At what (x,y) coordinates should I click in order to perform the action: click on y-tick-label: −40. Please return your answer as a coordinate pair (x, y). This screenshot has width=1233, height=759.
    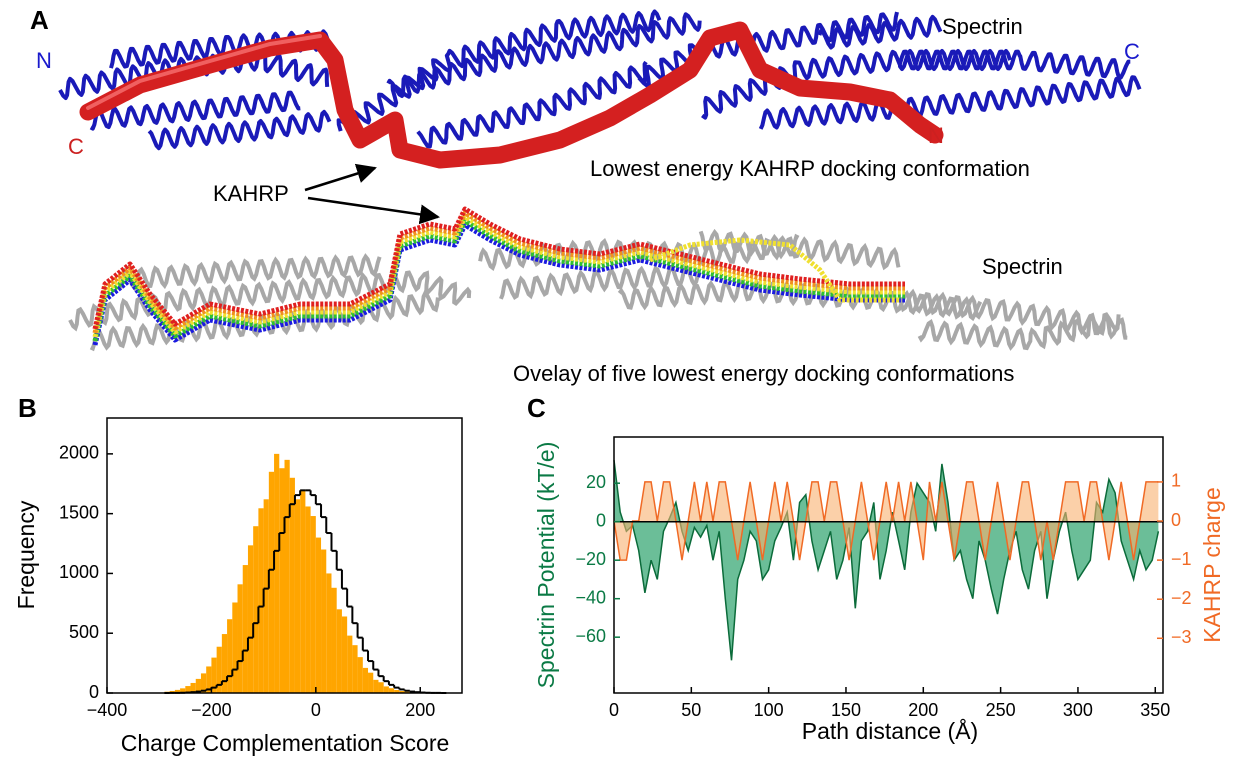
    Looking at the image, I should click on (590, 597).